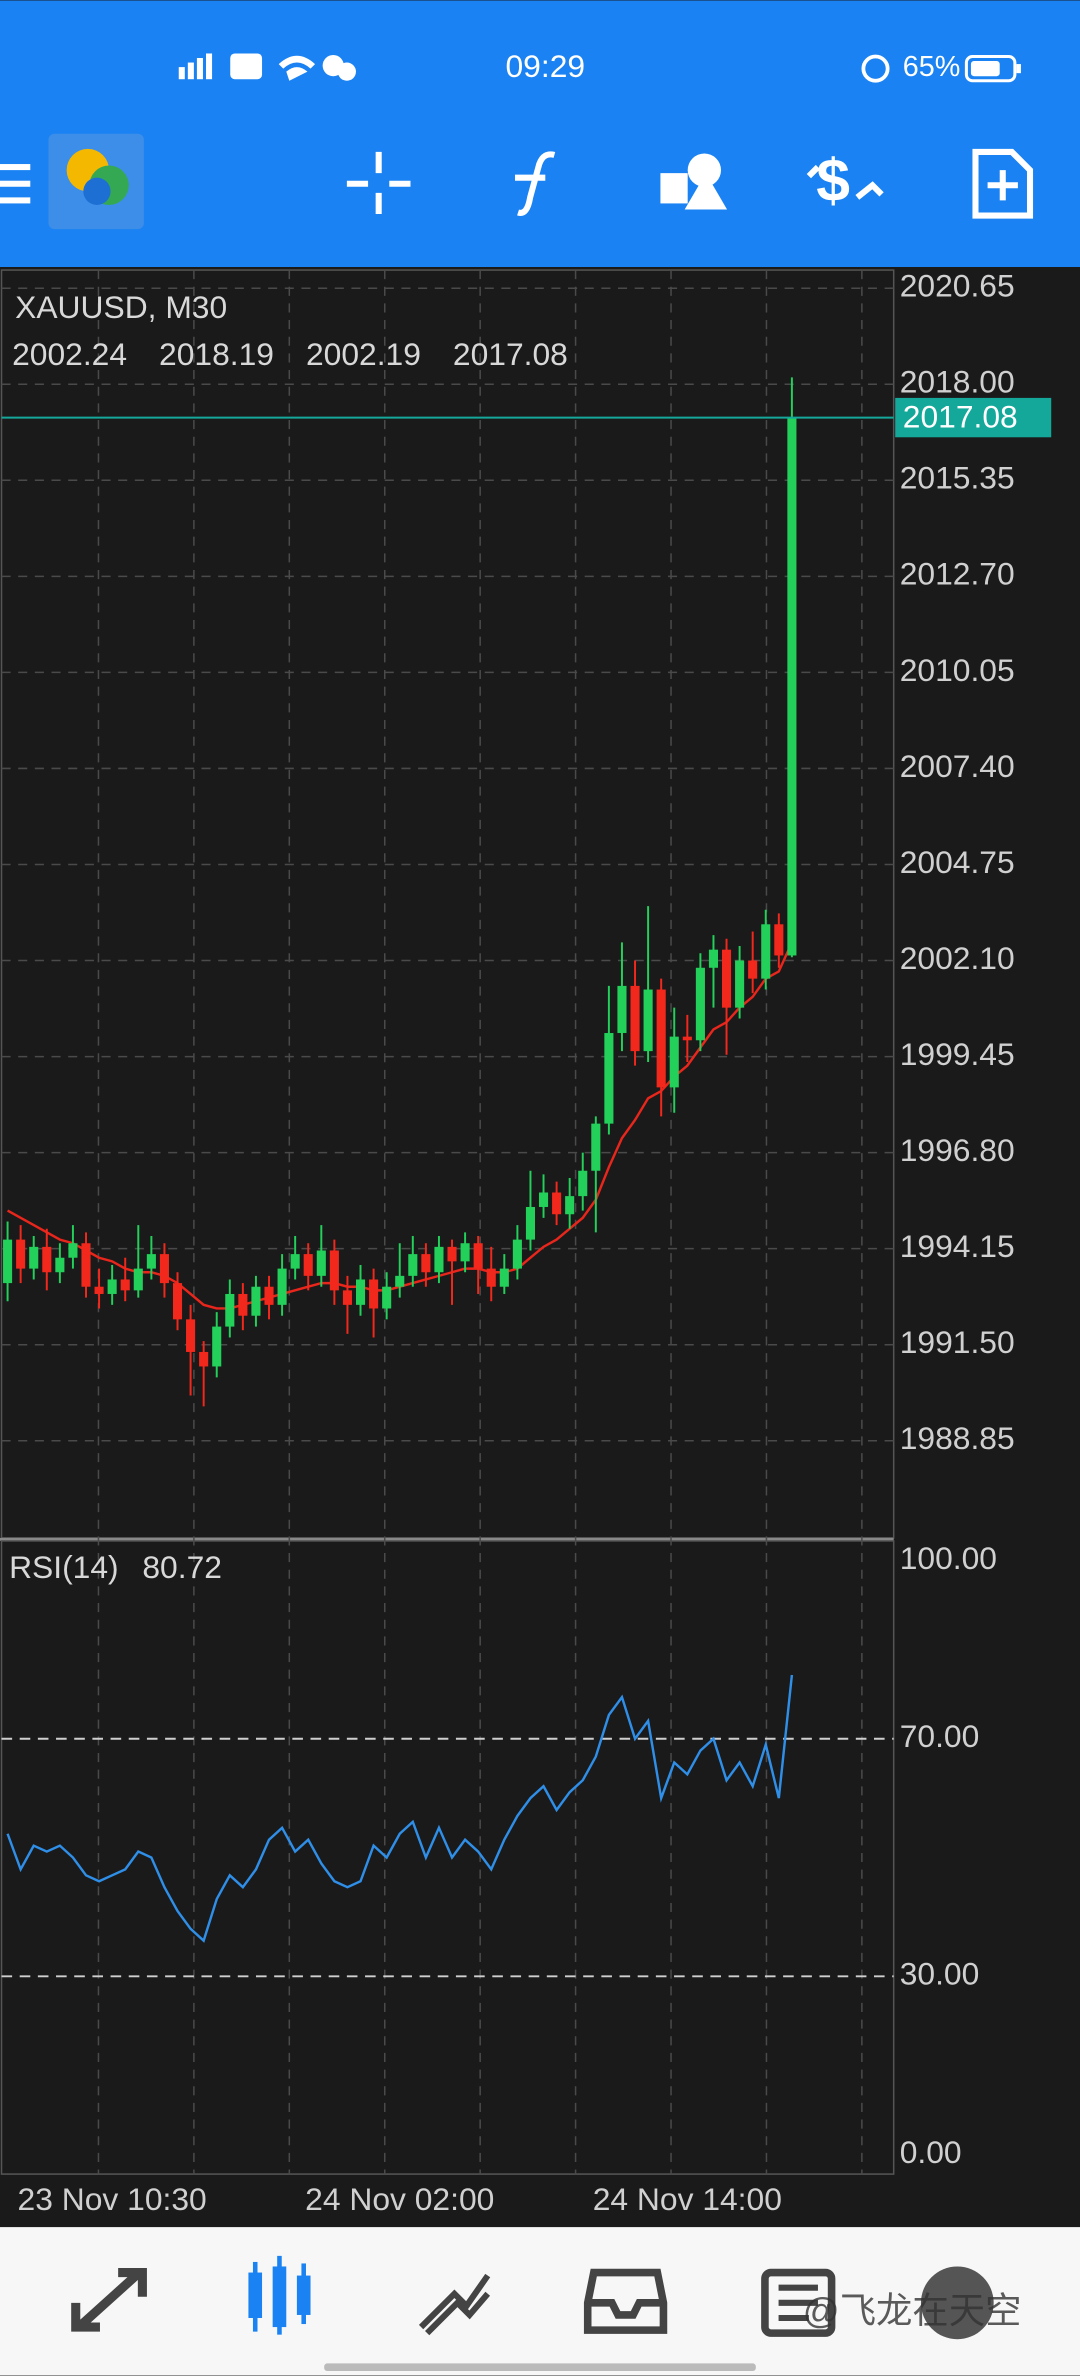 The width and height of the screenshot is (1080, 2376). I want to click on y-tick-label: 2012.70, so click(957, 574).